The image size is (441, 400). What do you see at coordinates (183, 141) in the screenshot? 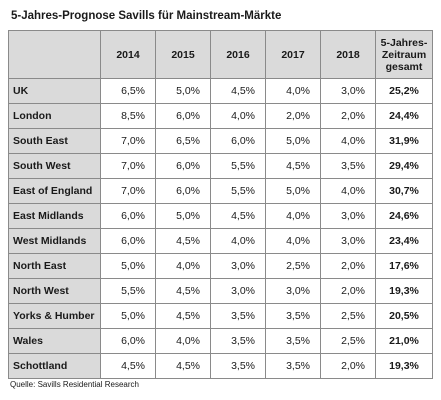
I see `value-cell-2015: 6,5%` at bounding box center [183, 141].